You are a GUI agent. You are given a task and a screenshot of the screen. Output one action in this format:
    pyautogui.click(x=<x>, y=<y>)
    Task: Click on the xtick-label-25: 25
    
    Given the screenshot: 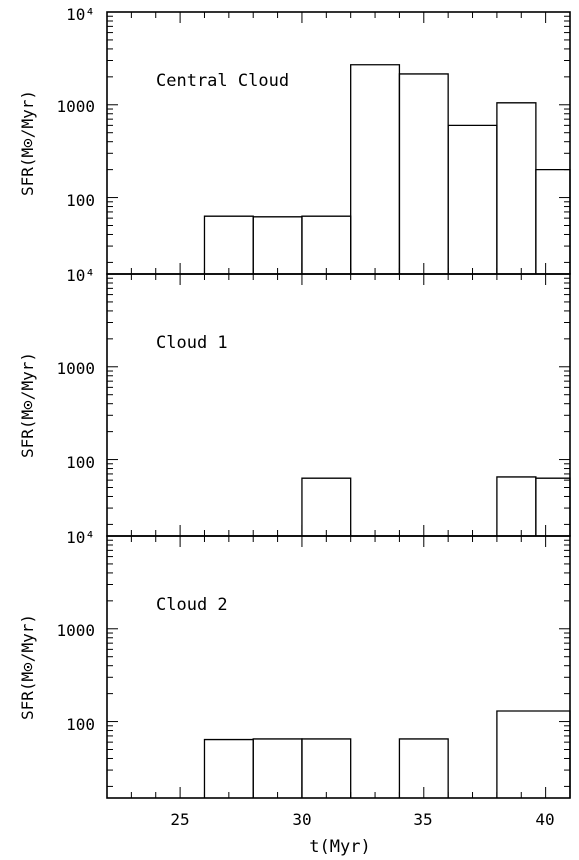 What is the action you would take?
    pyautogui.click(x=179, y=819)
    